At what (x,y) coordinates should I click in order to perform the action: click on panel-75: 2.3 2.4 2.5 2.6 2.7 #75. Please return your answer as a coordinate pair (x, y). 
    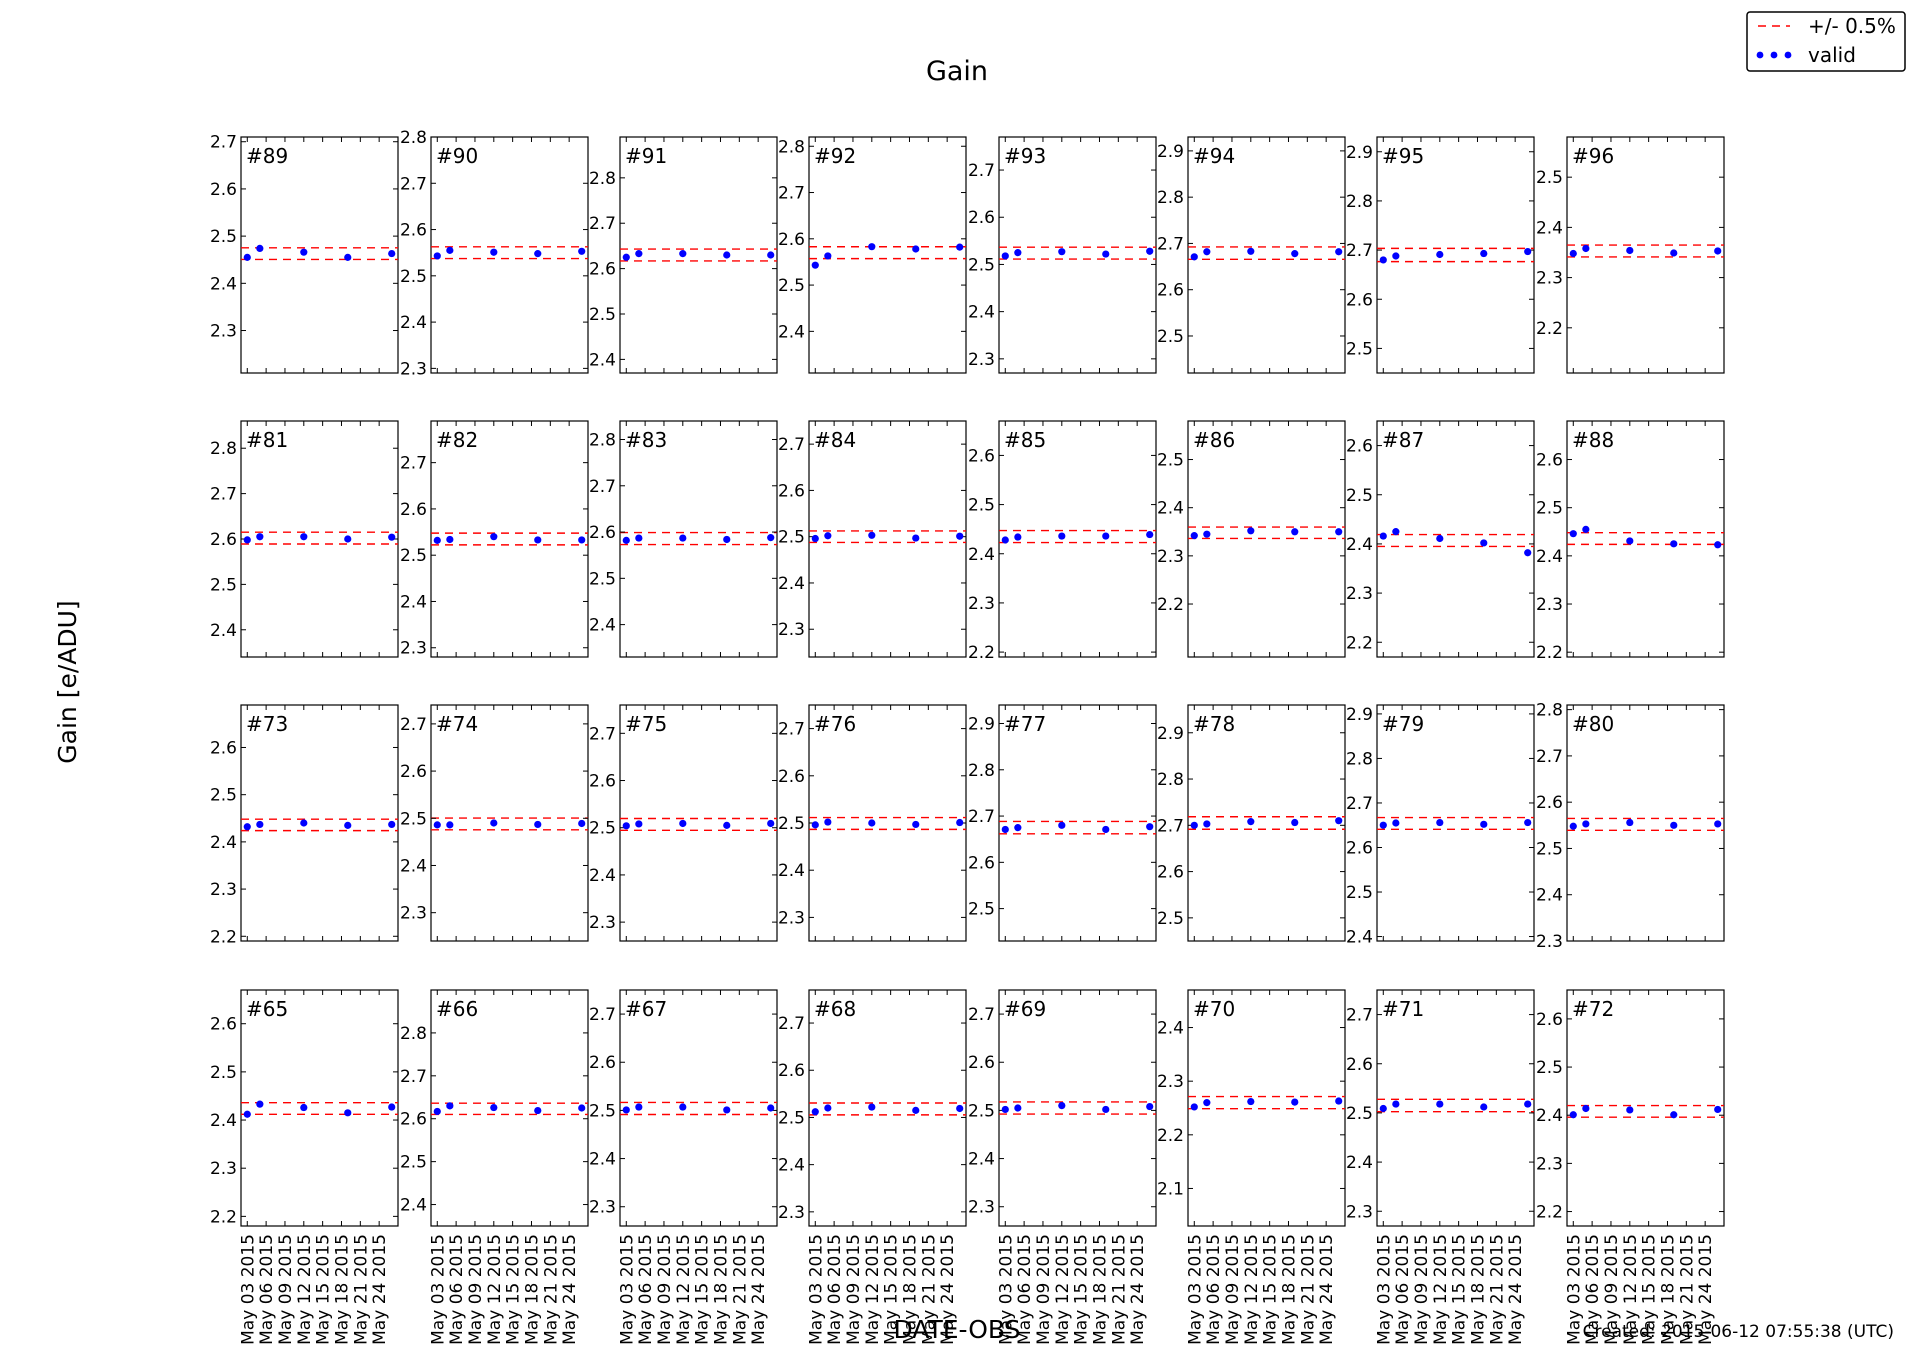
    Looking at the image, I should click on (683, 823).